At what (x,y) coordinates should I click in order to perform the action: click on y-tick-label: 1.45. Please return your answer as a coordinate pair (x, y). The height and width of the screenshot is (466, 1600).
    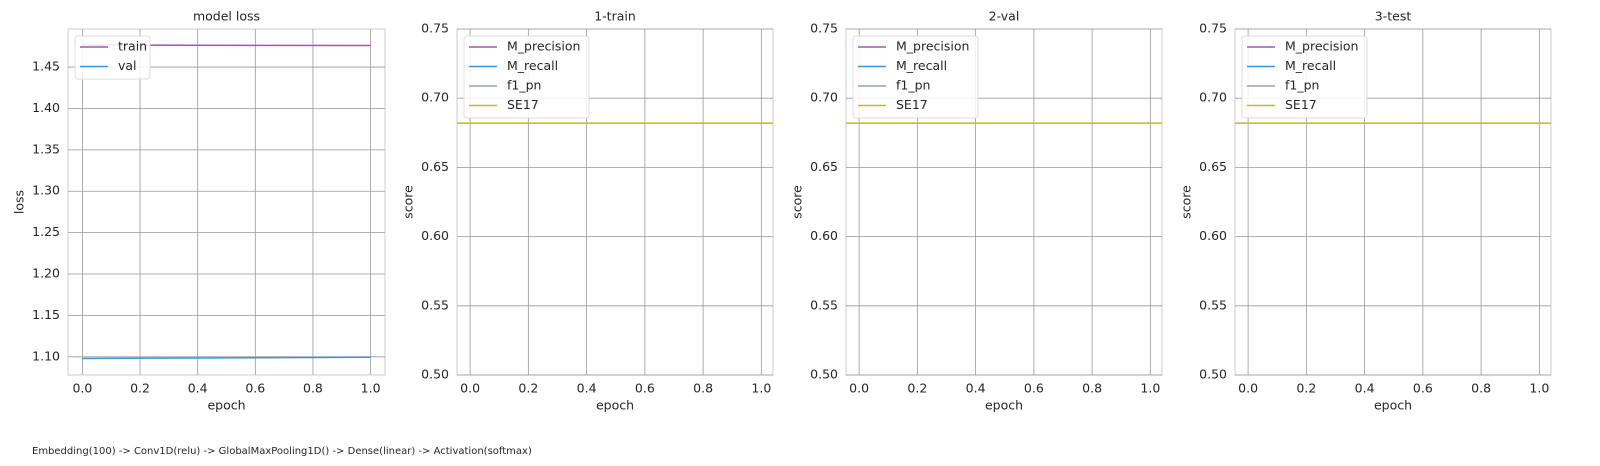
    Looking at the image, I should click on (46, 66).